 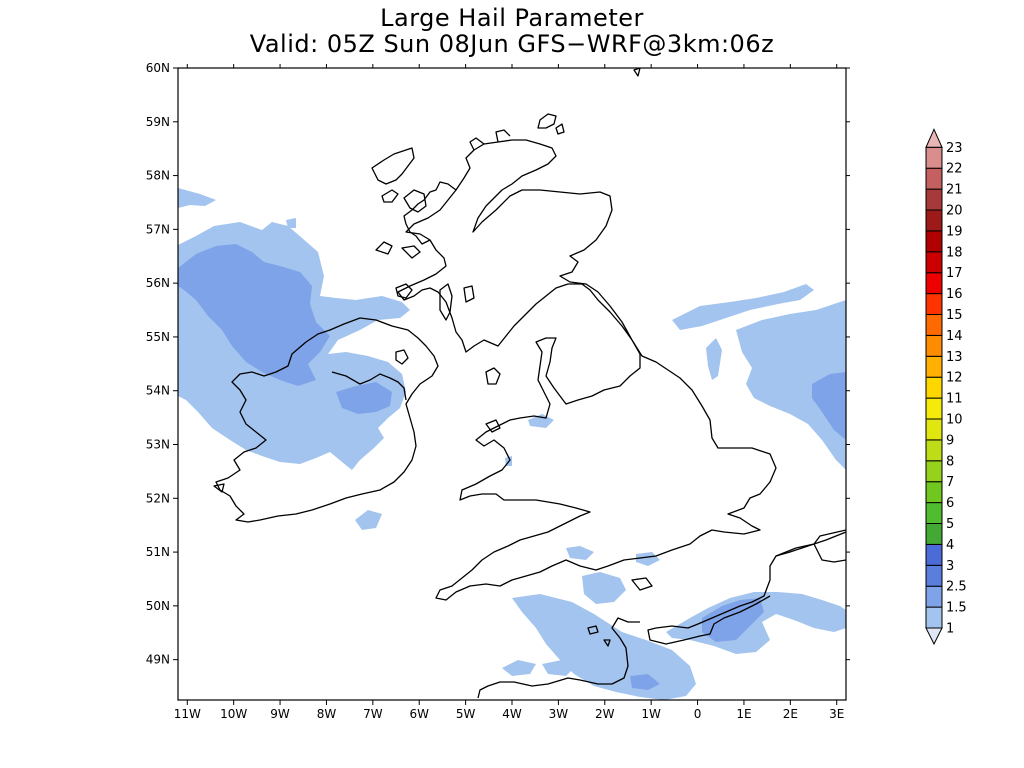 What do you see at coordinates (950, 524) in the screenshot?
I see `colorbar-label: 5` at bounding box center [950, 524].